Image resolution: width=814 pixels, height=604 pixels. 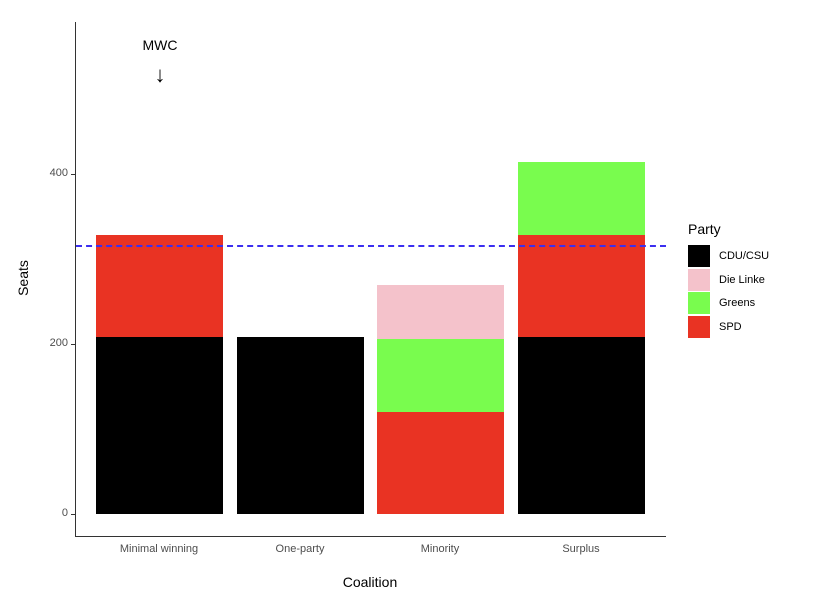 What do you see at coordinates (744, 256) in the screenshot?
I see `legend-label: CDU/CSU` at bounding box center [744, 256].